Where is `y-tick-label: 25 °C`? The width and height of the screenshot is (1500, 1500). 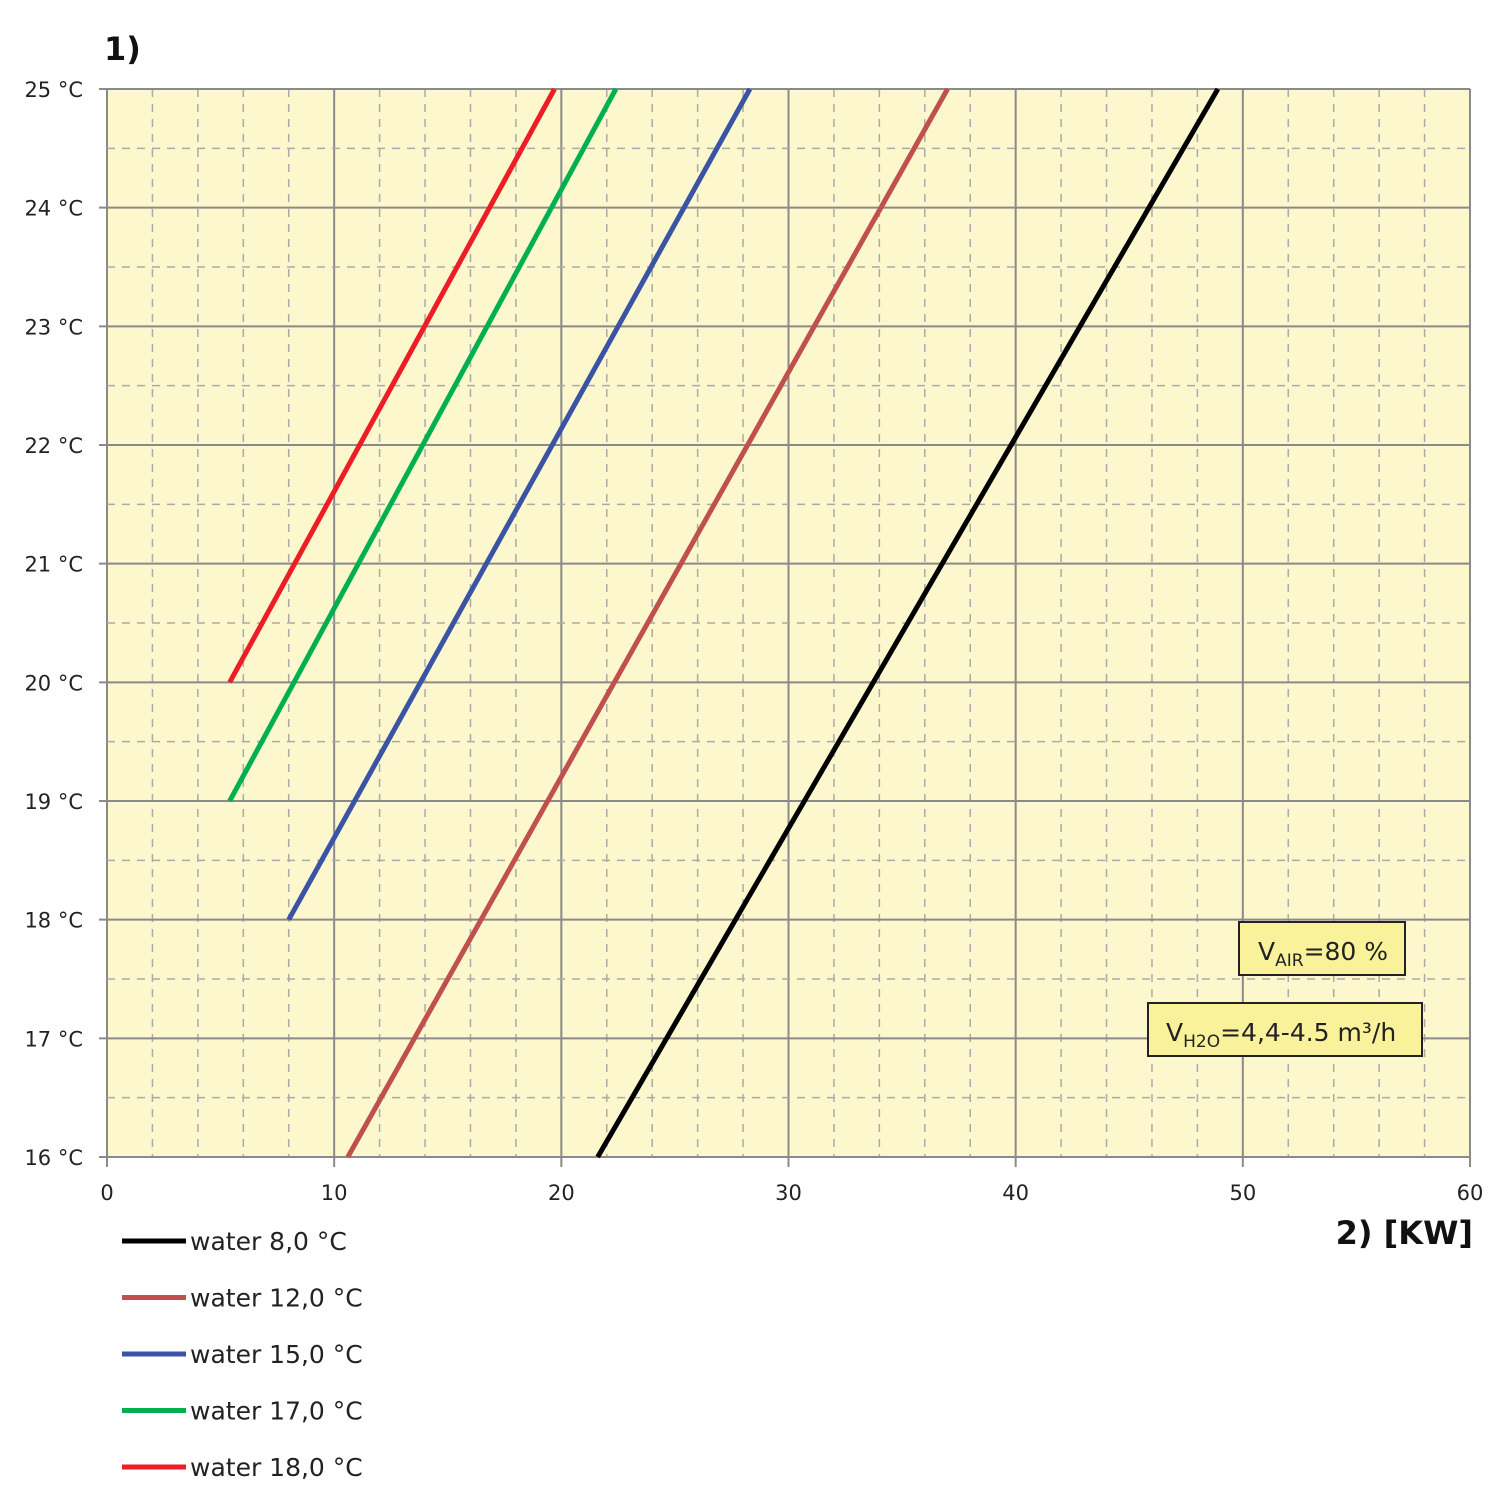
y-tick-label: 25 °C is located at coordinates (53, 90).